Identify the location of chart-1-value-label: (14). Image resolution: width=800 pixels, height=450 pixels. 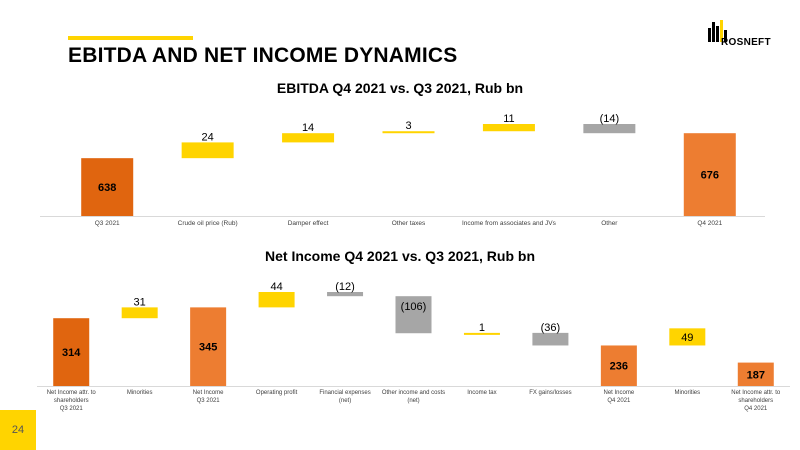
(610, 119).